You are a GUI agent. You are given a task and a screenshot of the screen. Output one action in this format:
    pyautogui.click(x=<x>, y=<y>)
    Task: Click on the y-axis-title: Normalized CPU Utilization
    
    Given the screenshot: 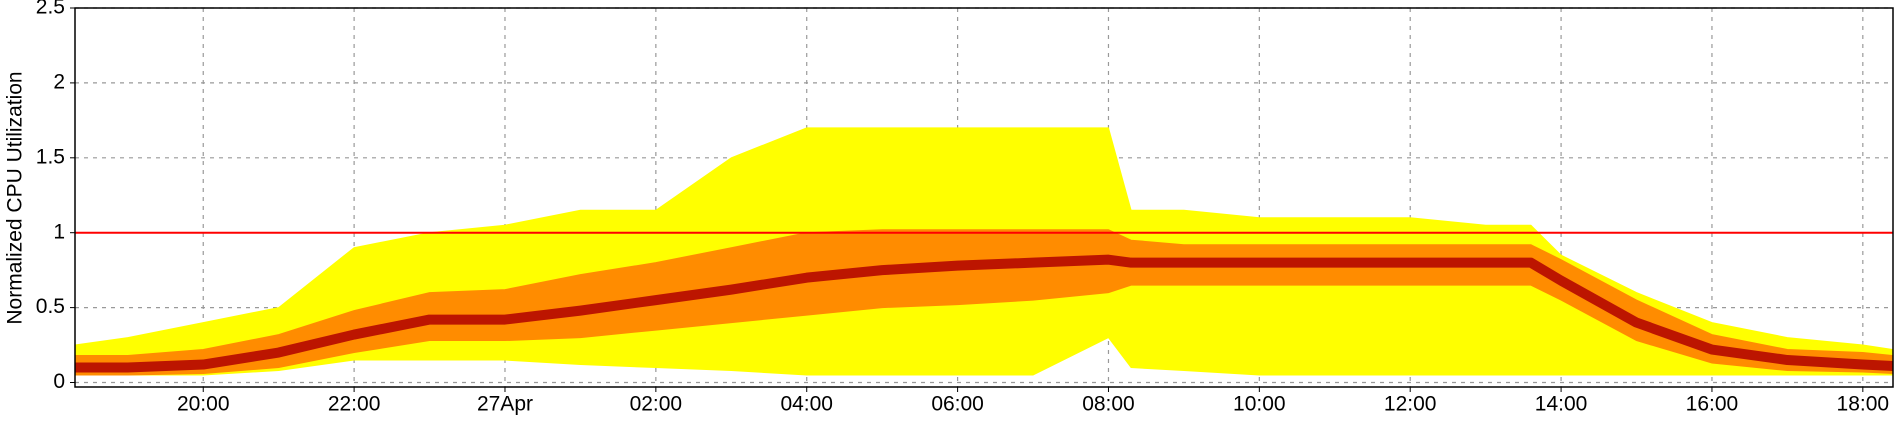 What is the action you would take?
    pyautogui.click(x=15, y=197)
    